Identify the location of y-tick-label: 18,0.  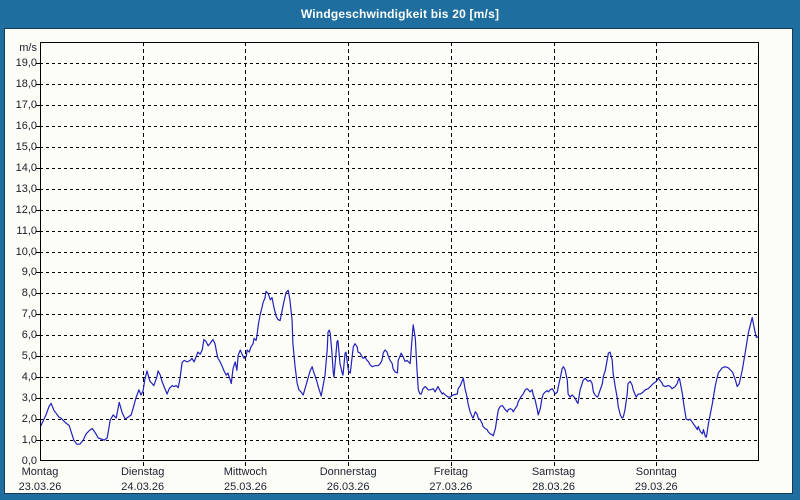
(26, 83).